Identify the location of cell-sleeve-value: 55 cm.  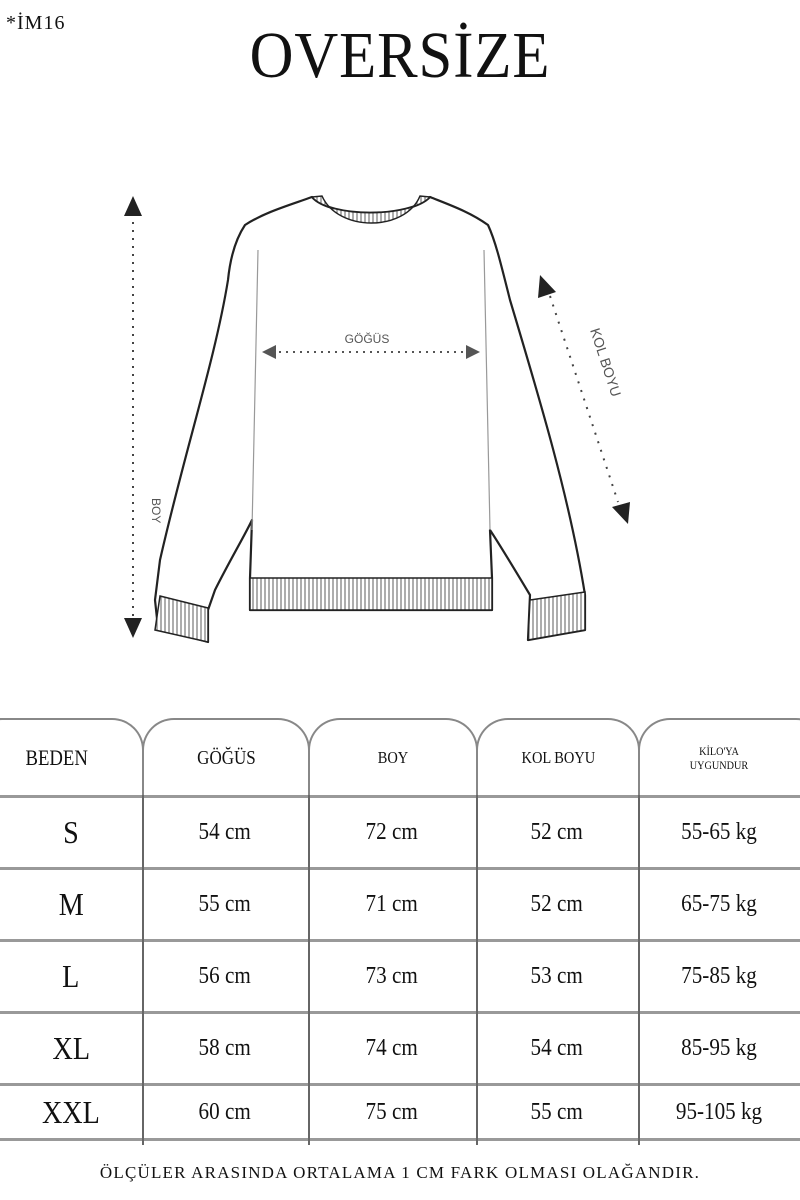
(557, 1111).